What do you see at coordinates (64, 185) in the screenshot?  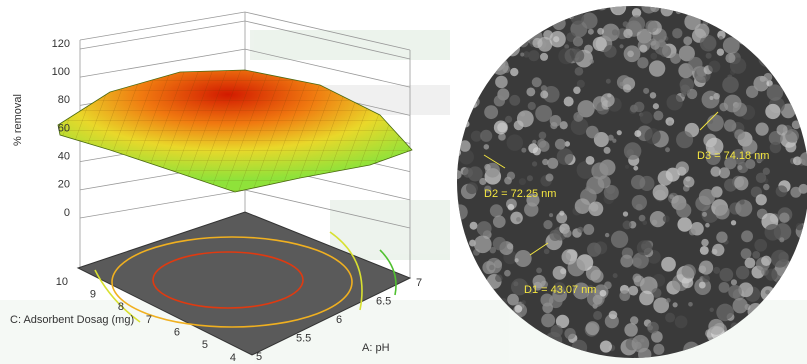 I see `z-tick-label: 20` at bounding box center [64, 185].